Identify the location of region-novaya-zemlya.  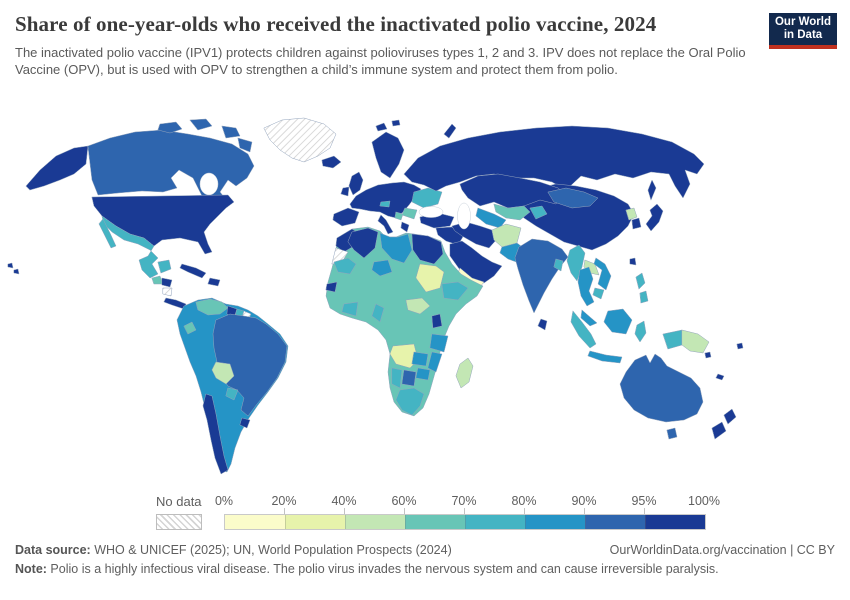
(450, 131).